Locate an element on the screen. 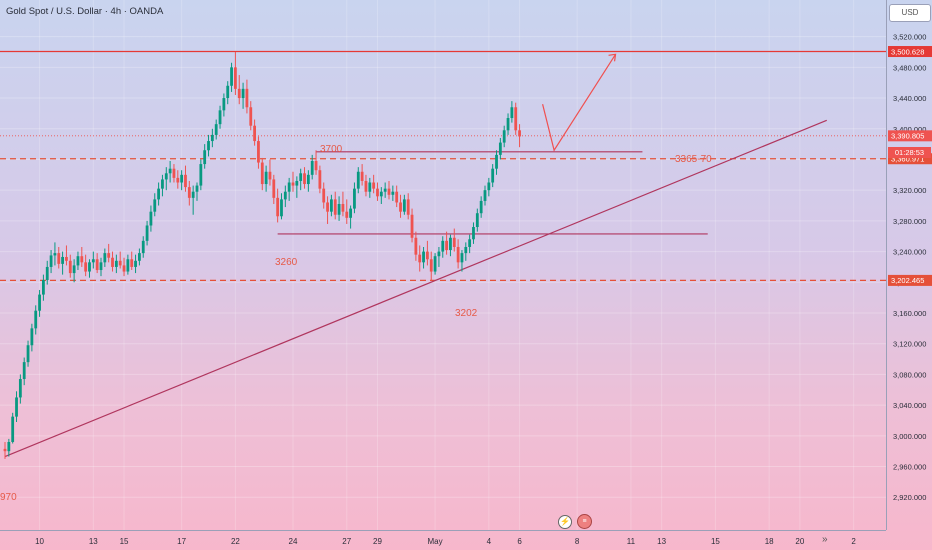  price-tick-label: 3,120.000 is located at coordinates (909, 344).